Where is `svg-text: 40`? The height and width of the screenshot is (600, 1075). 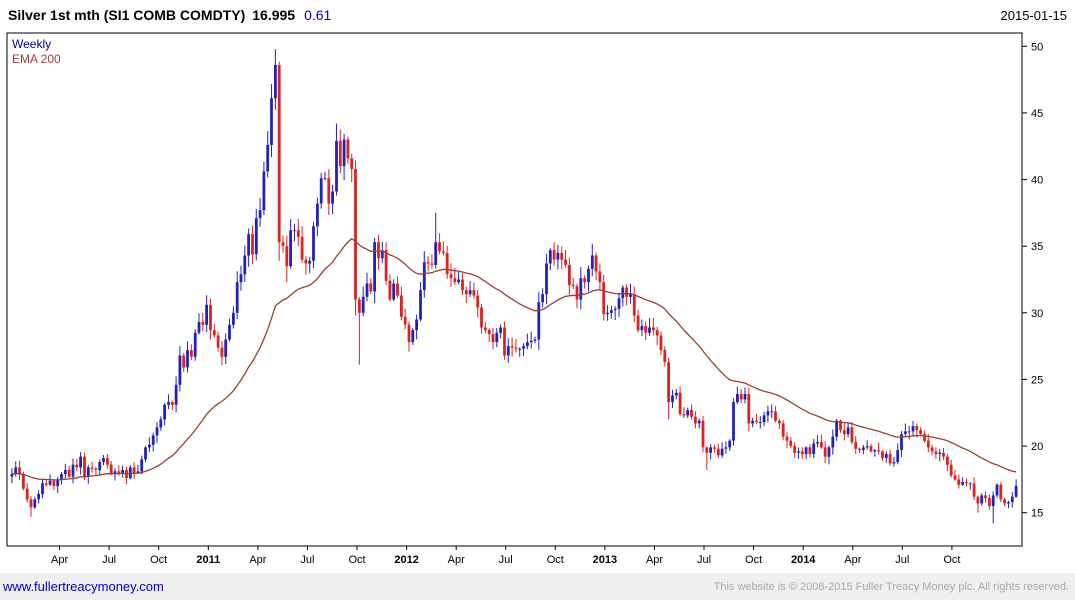 svg-text: 40 is located at coordinates (1037, 181).